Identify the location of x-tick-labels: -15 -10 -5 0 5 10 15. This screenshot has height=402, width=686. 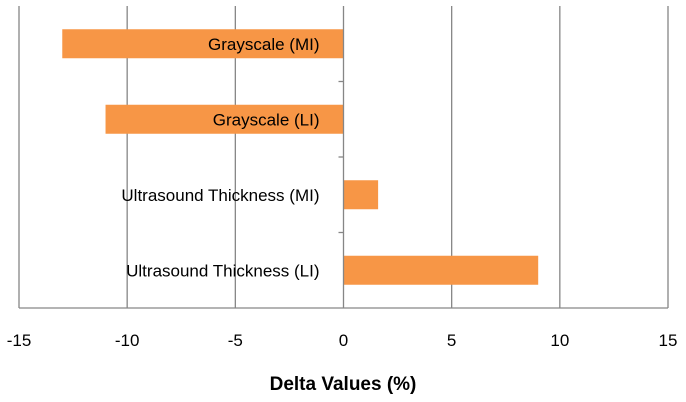
(342, 340).